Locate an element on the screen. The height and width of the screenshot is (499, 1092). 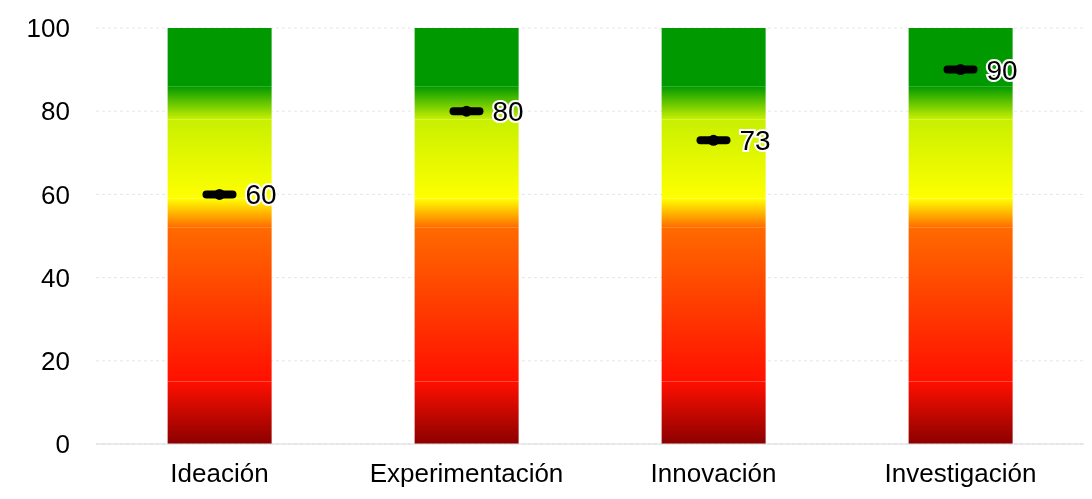
y-tick-label: 20 is located at coordinates (55, 361).